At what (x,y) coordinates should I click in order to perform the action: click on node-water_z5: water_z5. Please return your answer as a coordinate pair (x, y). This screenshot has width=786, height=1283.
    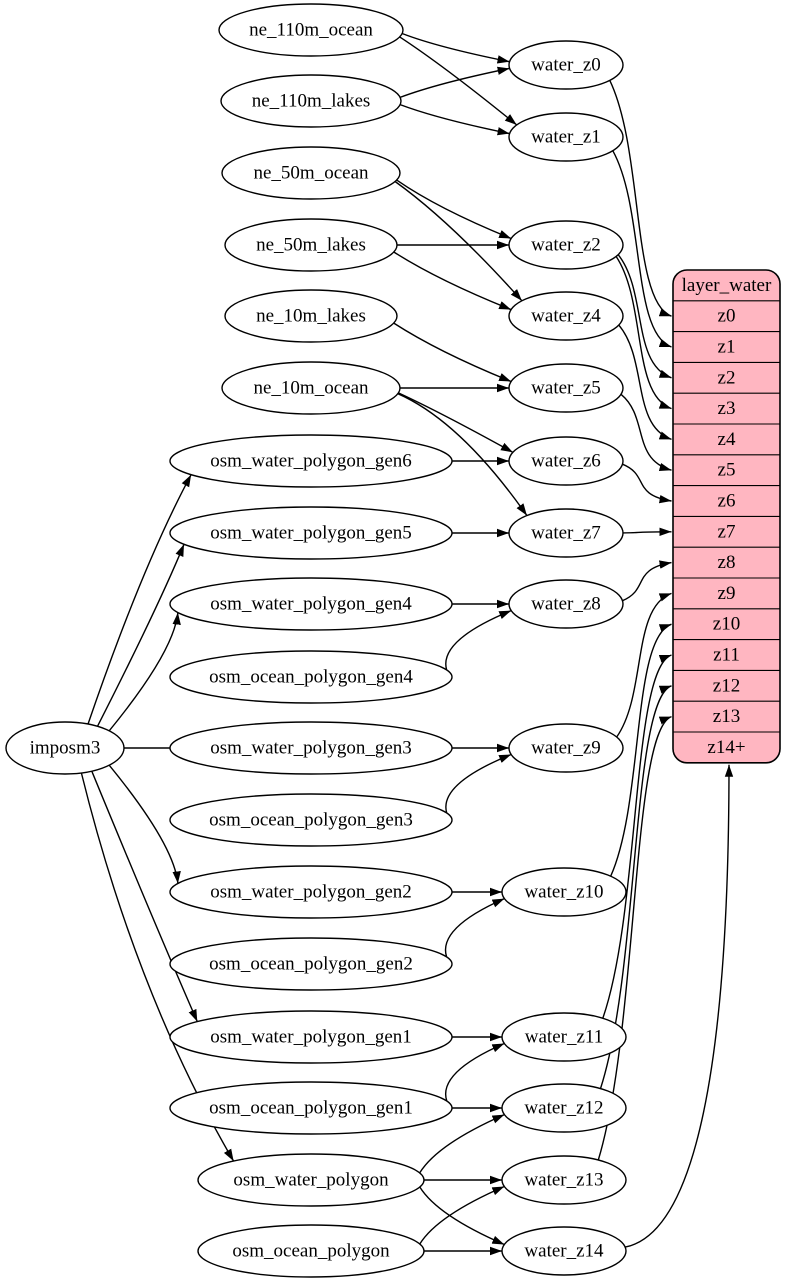
    Looking at the image, I should click on (566, 388).